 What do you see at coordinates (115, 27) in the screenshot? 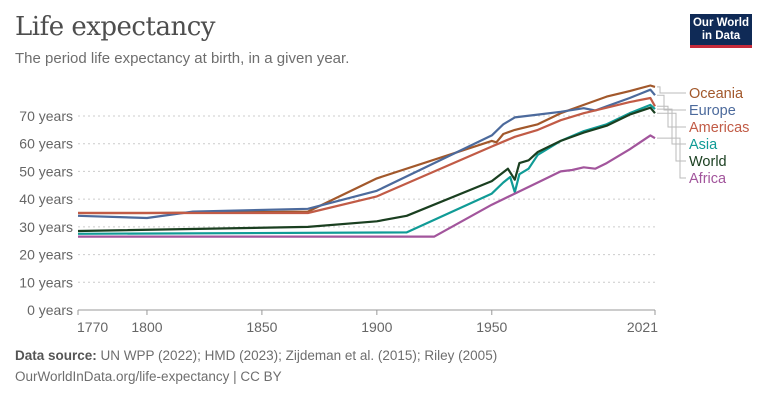
I see `chart-title: Life expectancy` at bounding box center [115, 27].